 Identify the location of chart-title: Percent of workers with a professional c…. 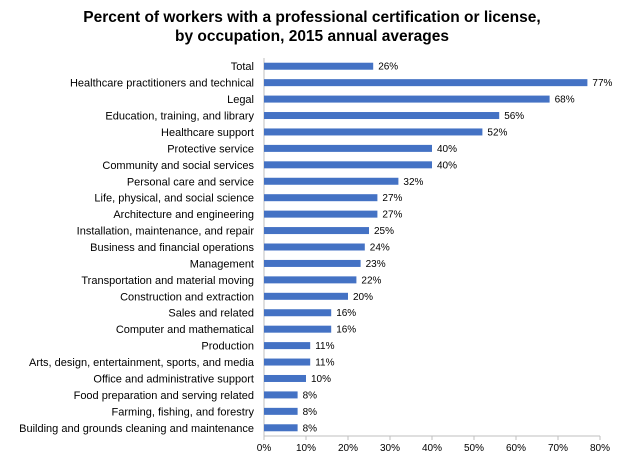
(312, 27).